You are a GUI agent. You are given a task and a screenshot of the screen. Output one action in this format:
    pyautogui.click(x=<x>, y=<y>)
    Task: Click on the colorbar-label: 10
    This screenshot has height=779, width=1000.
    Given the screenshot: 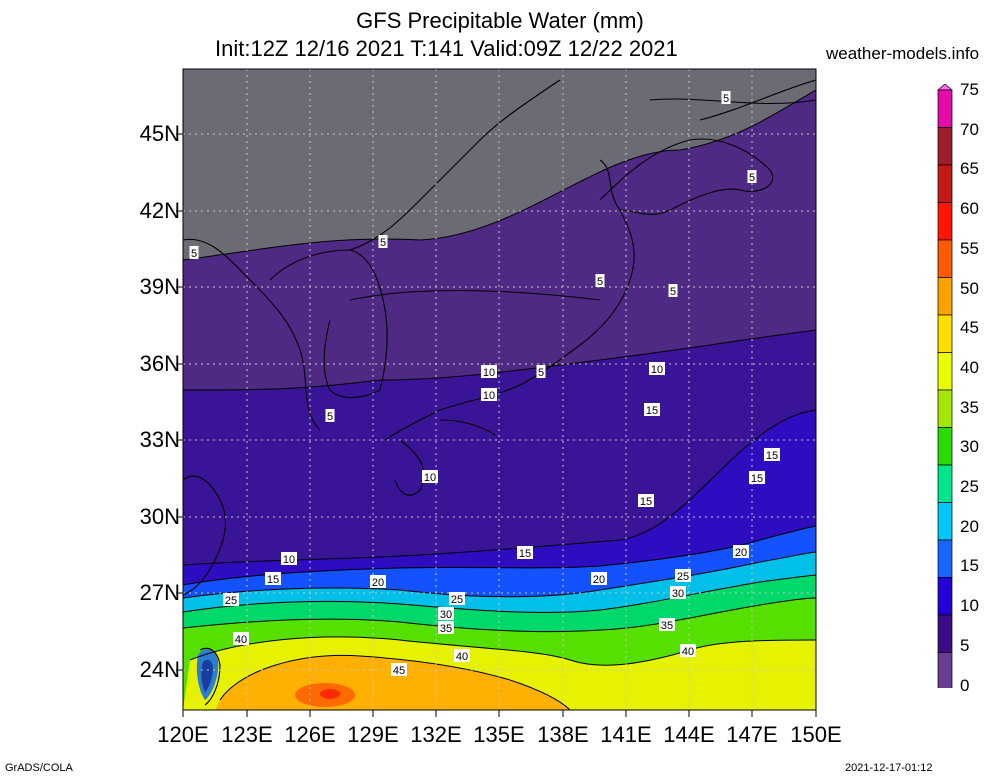 What is the action you would take?
    pyautogui.click(x=969, y=606)
    